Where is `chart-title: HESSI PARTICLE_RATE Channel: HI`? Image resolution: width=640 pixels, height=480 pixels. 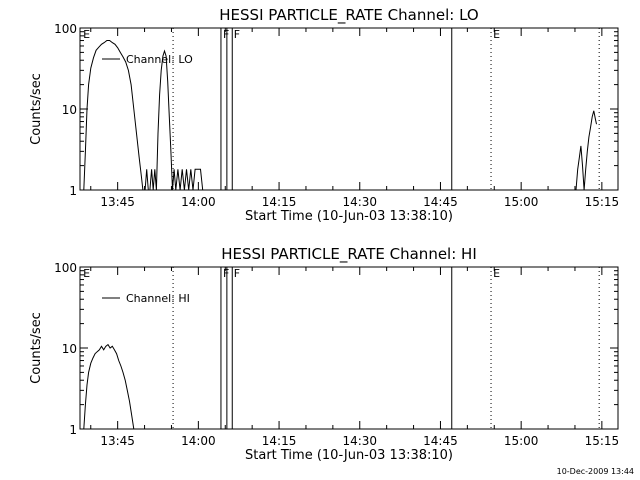
chart-title: HESSI PARTICLE_RATE Channel: HI is located at coordinates (349, 254).